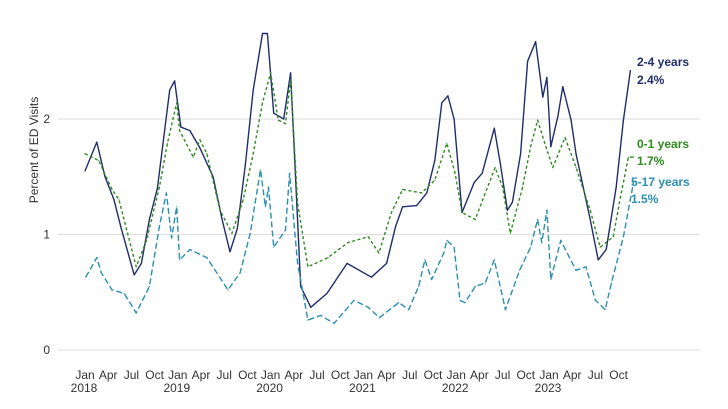 The height and width of the screenshot is (409, 728). I want to click on series-value-label: 1.5%, so click(645, 199).